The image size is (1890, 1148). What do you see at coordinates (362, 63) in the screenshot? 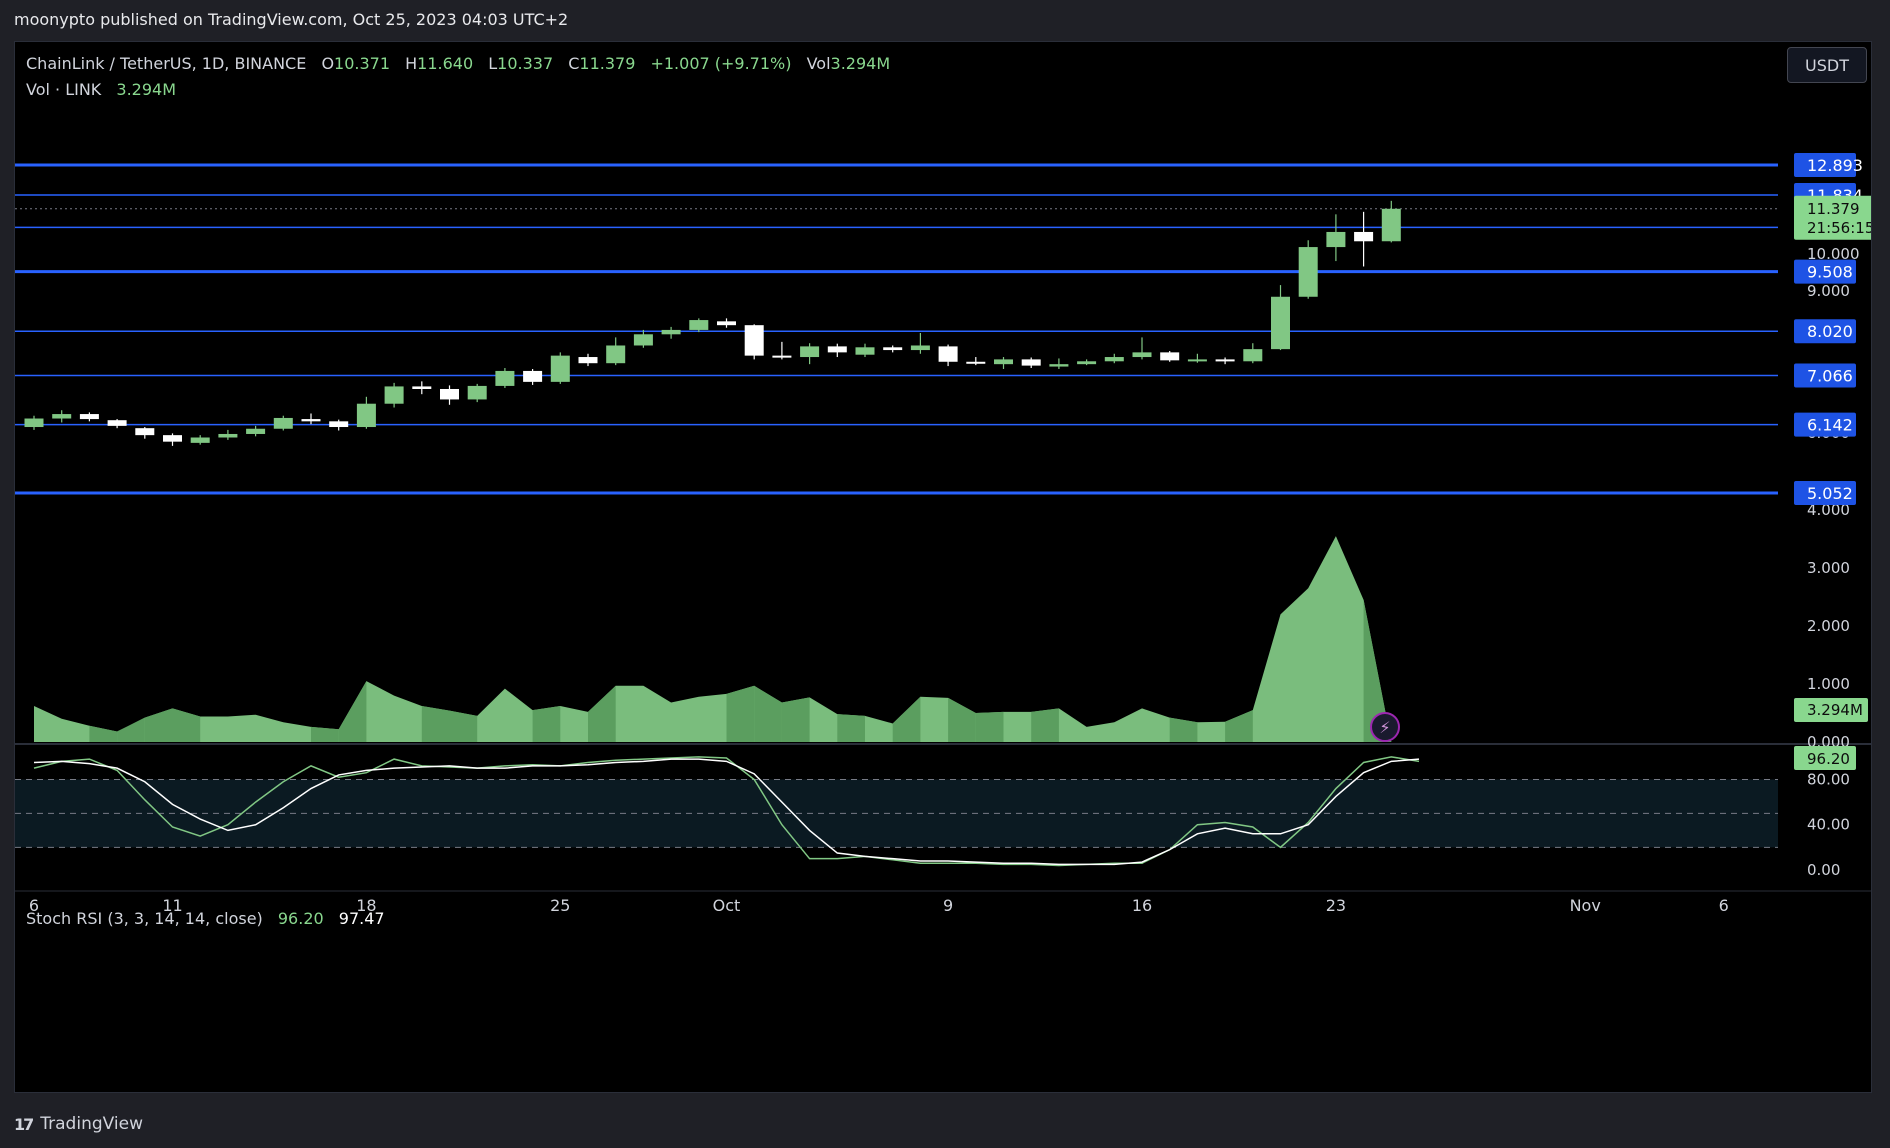
I see `open-value: 10.371` at bounding box center [362, 63].